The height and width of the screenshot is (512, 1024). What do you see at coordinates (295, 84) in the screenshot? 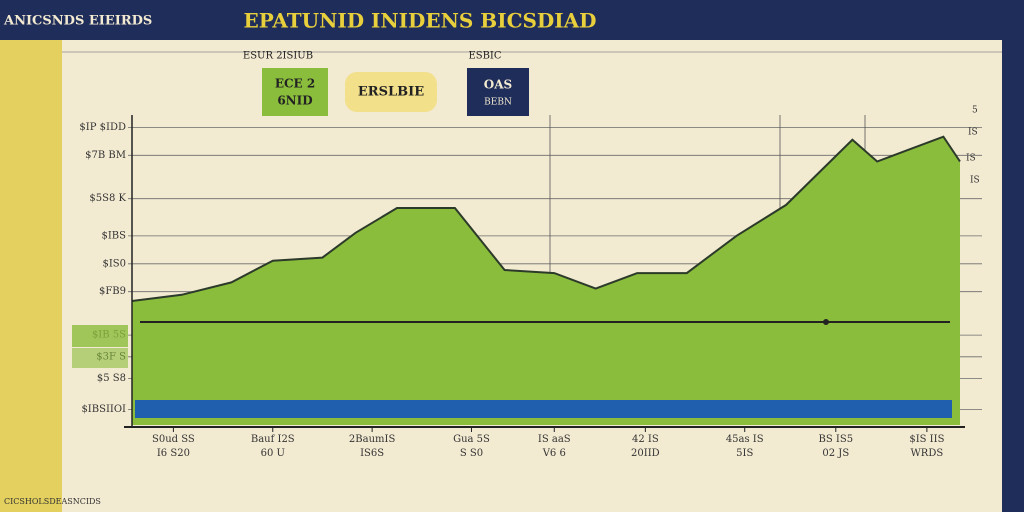
I see `badge-text: ECE 2` at bounding box center [295, 84].